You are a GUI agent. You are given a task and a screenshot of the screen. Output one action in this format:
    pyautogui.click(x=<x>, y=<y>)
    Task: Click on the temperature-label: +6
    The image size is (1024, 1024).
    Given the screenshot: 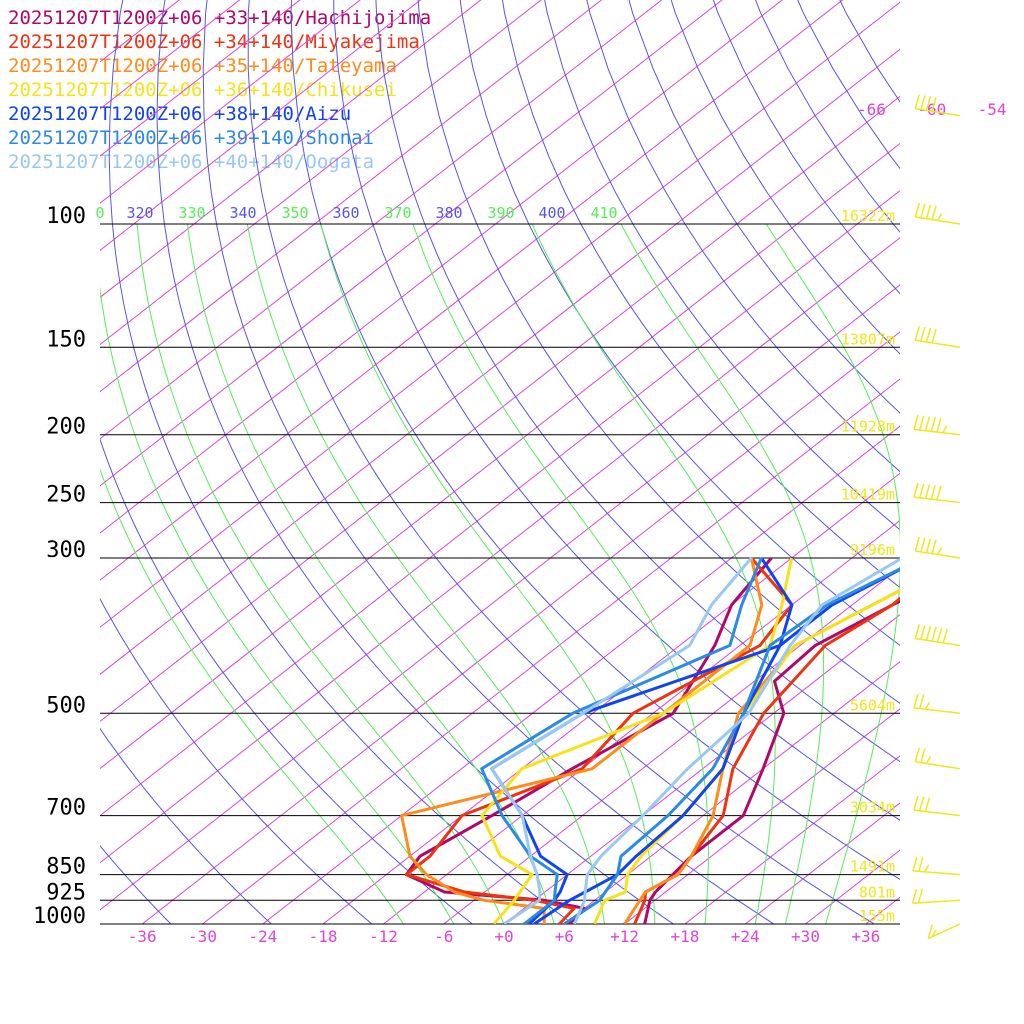 What is the action you would take?
    pyautogui.click(x=564, y=936)
    